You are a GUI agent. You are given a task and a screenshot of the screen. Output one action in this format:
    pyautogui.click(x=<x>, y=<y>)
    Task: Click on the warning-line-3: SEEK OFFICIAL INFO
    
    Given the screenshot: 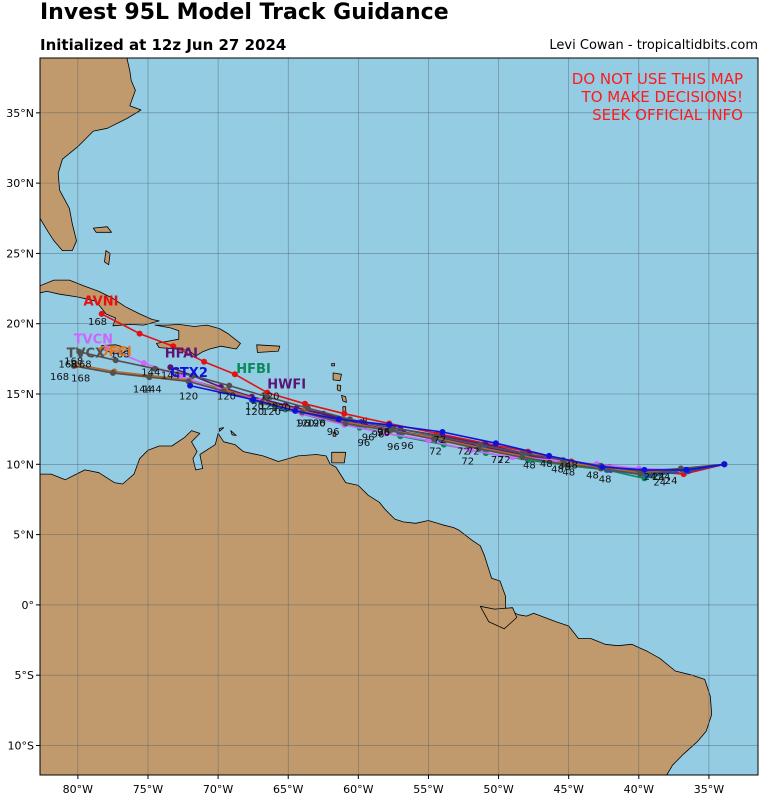 What is the action you would take?
    pyautogui.click(x=667, y=115)
    